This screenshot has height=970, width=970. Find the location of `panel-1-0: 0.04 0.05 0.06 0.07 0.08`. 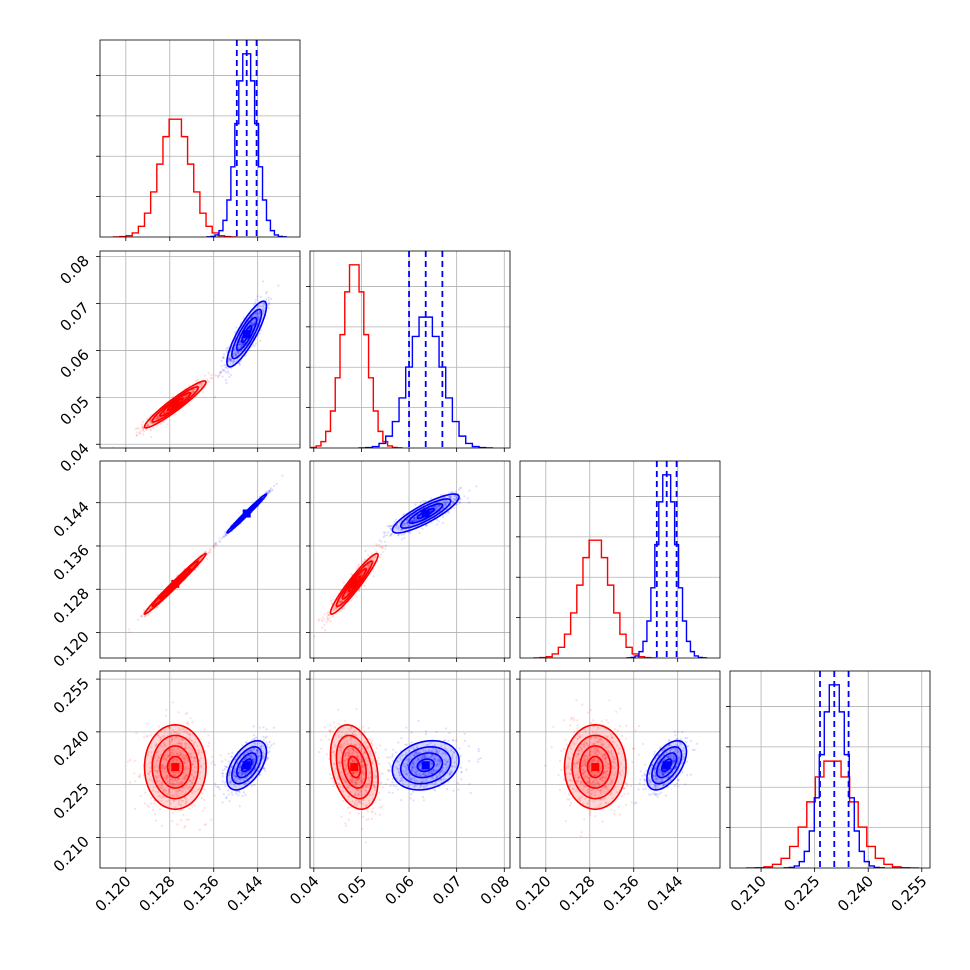

panel-1-0: 0.04 0.05 0.06 0.07 0.08 is located at coordinates (178, 363).